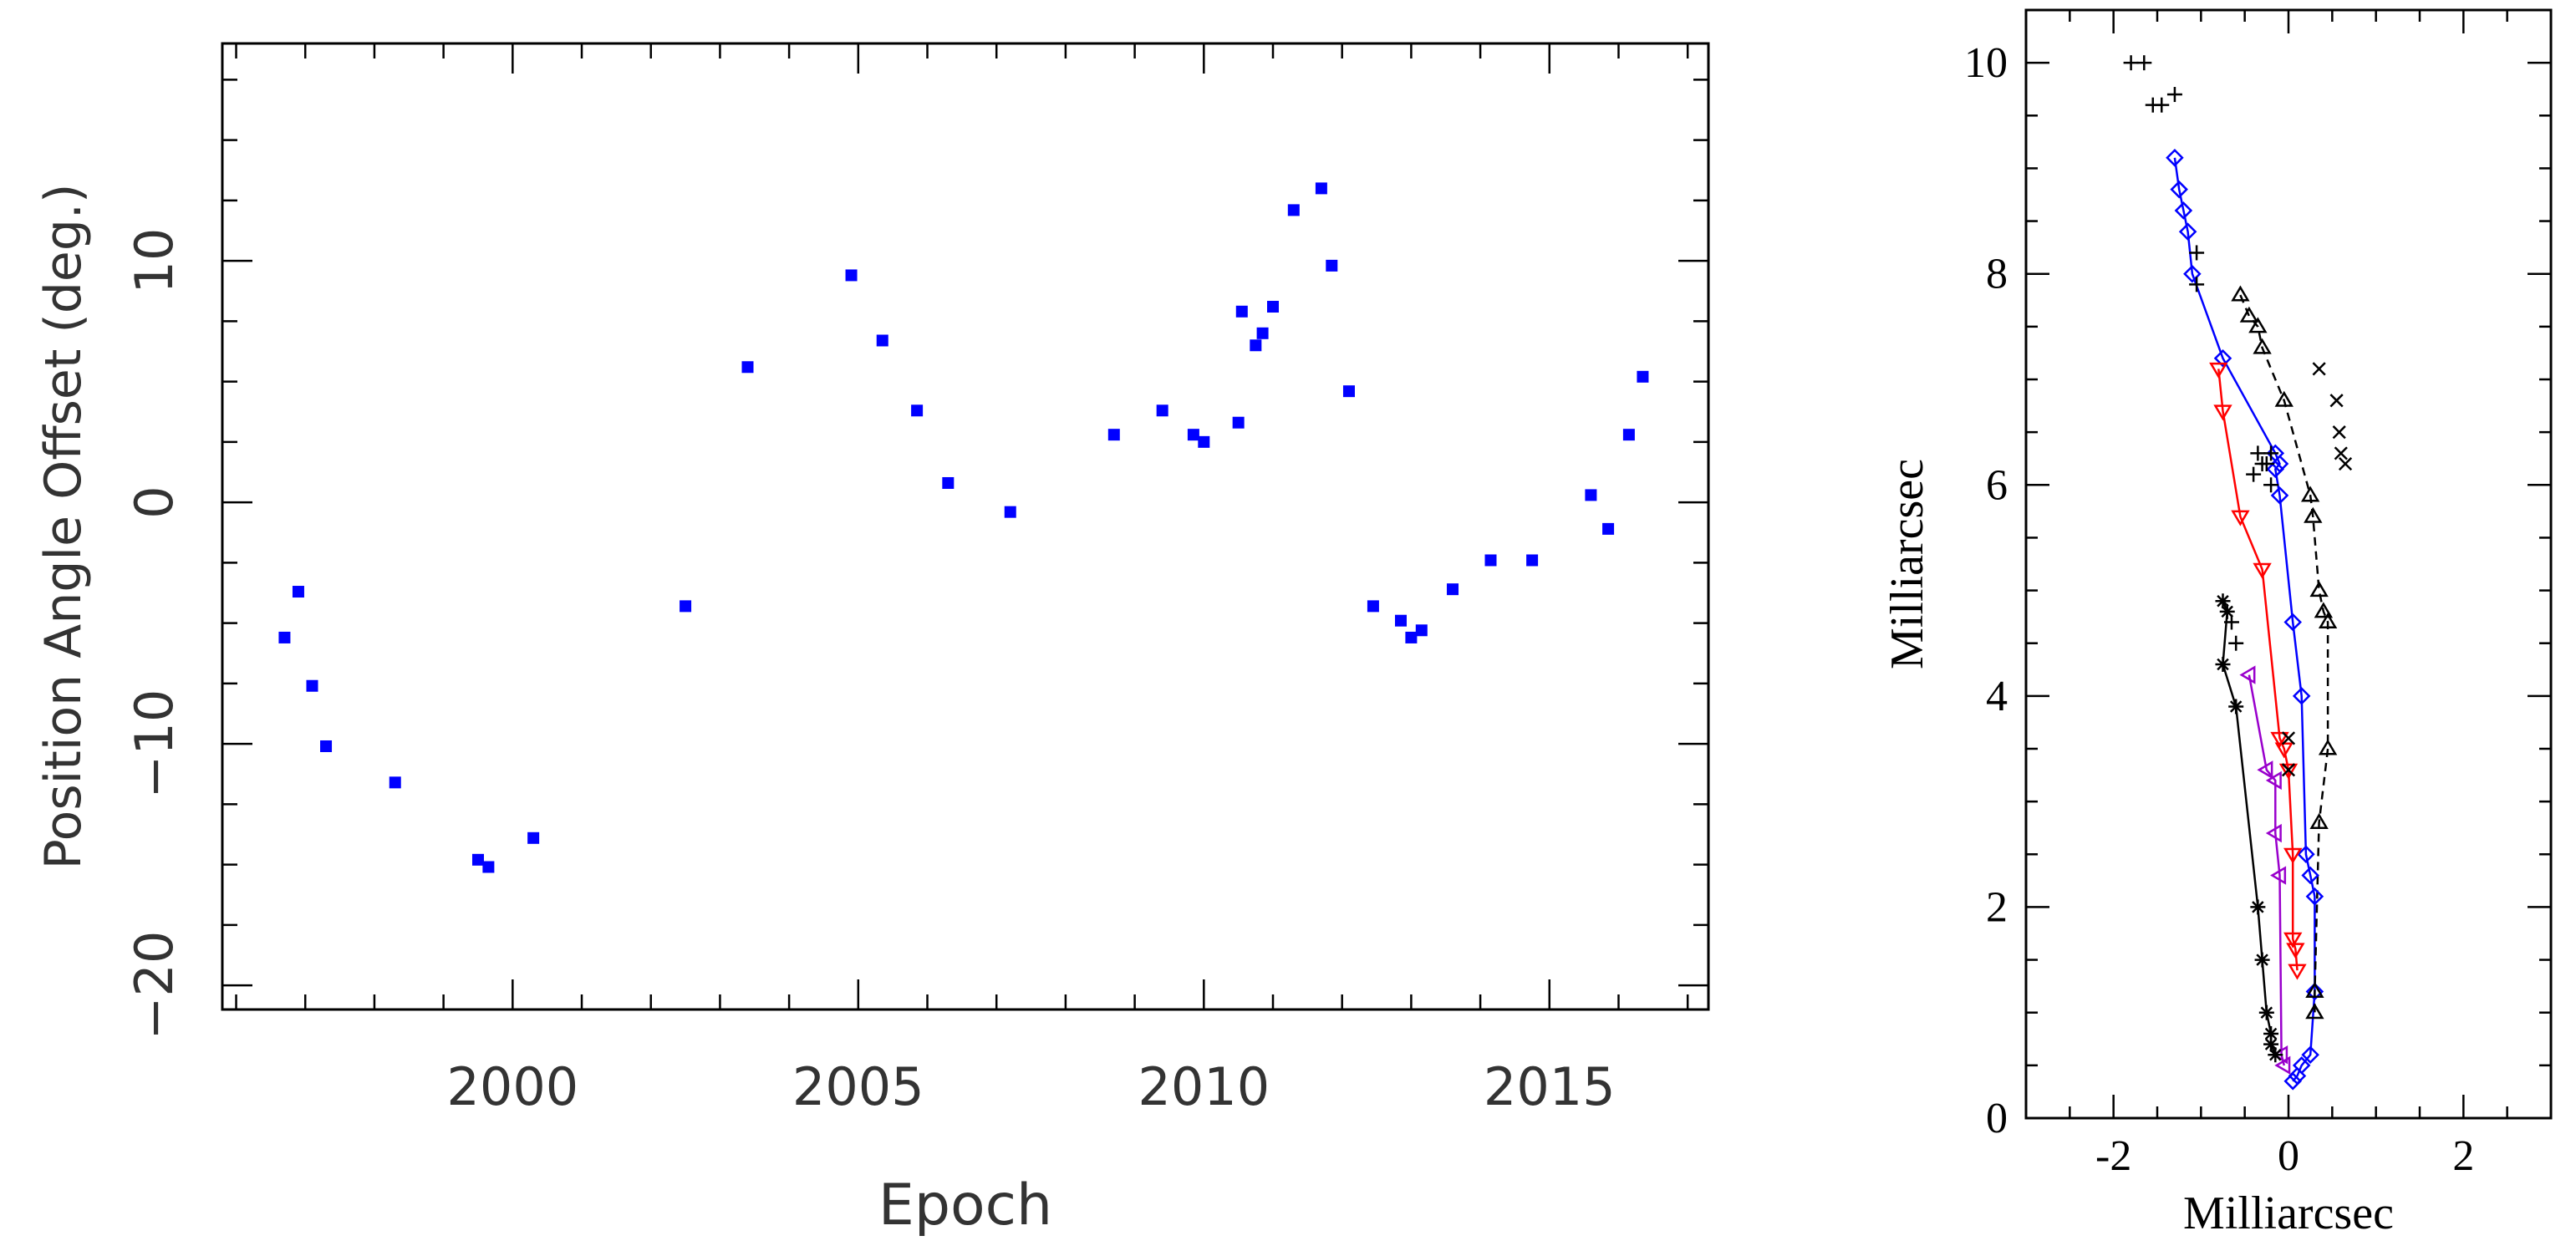  What do you see at coordinates (965, 1205) in the screenshot?
I see `left-x-axis-label: Epoch` at bounding box center [965, 1205].